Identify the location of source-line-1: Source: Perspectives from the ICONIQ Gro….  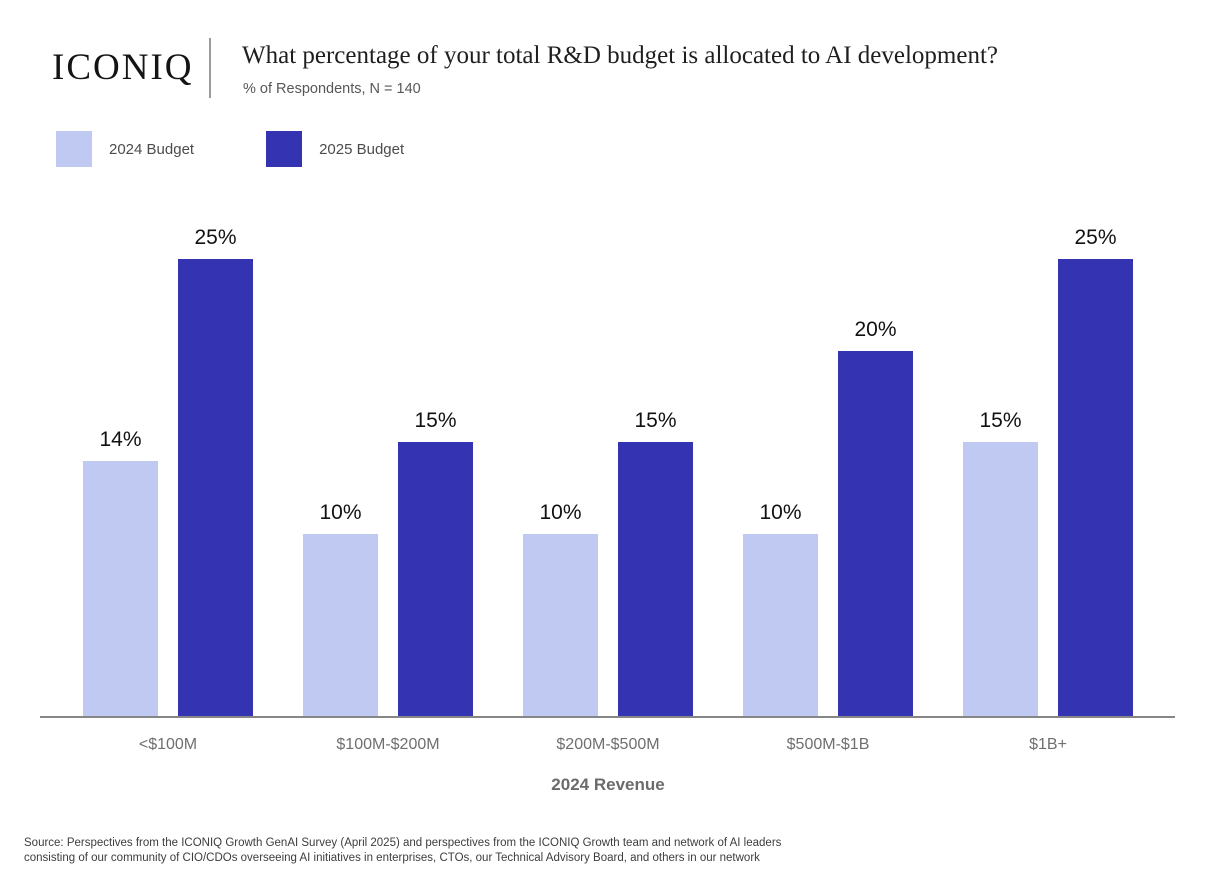
(403, 843).